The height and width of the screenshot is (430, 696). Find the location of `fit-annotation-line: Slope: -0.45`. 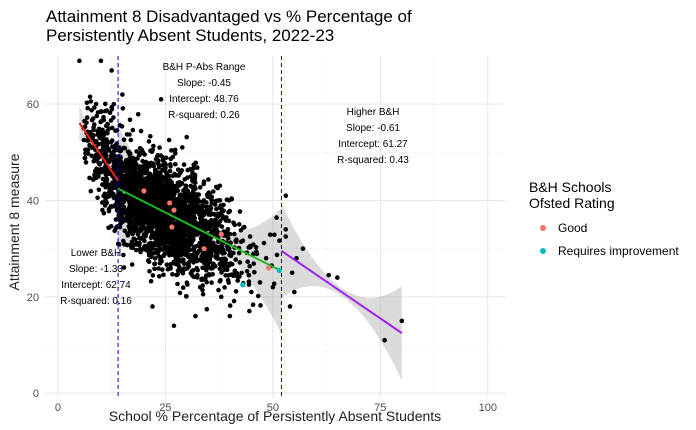

fit-annotation-line: Slope: -0.45 is located at coordinates (204, 83).